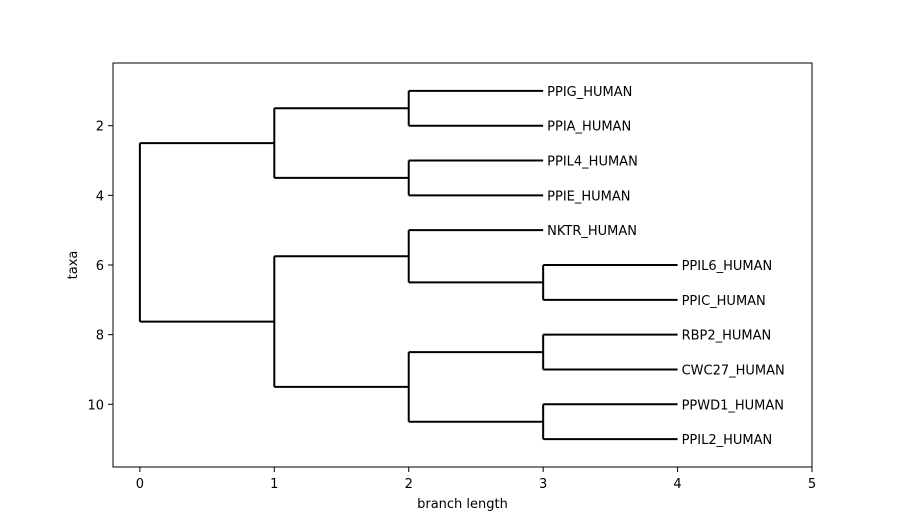  Describe the element at coordinates (812, 484) in the screenshot. I see `x-tick-label: 5` at that location.